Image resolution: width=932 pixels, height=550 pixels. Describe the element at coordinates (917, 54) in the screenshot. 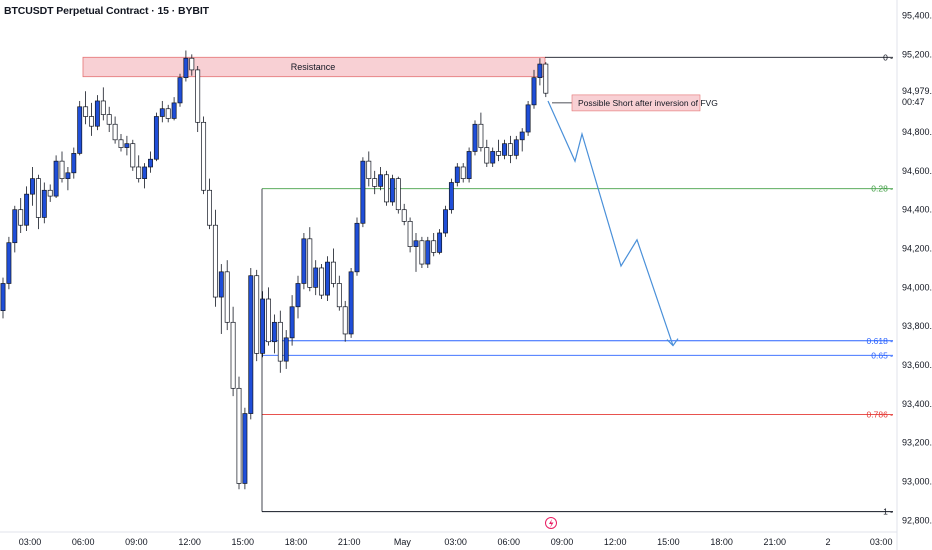

I see `y-tick-label: 95,200.0` at that location.